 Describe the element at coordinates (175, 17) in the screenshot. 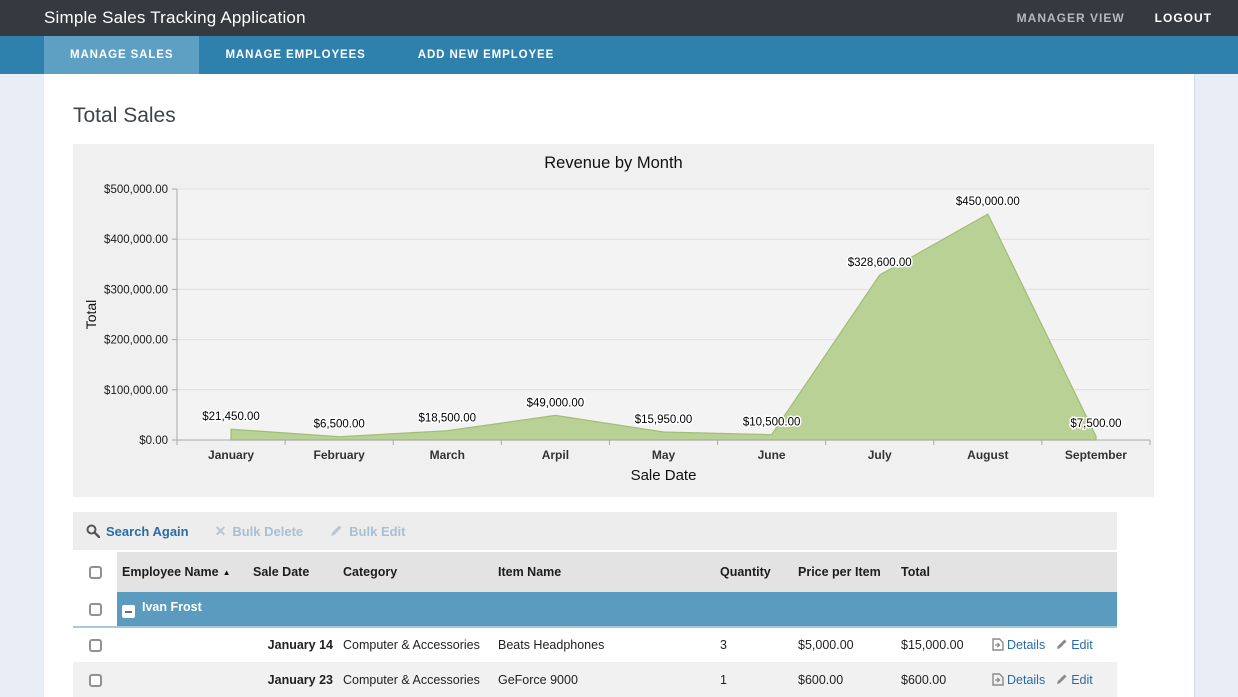

I see `app-title: Simple Sales Tracking Application` at that location.